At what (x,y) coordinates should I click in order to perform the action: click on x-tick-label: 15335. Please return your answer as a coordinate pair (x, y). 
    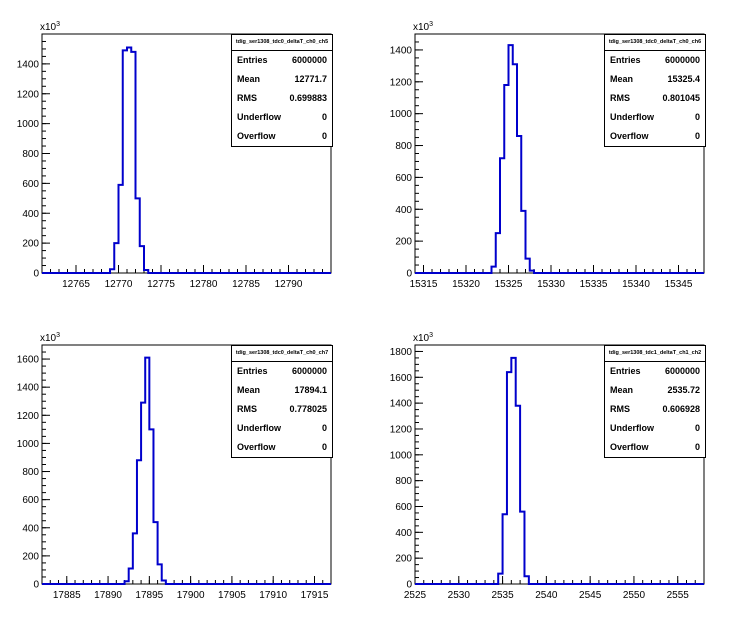
    Looking at the image, I should click on (594, 284).